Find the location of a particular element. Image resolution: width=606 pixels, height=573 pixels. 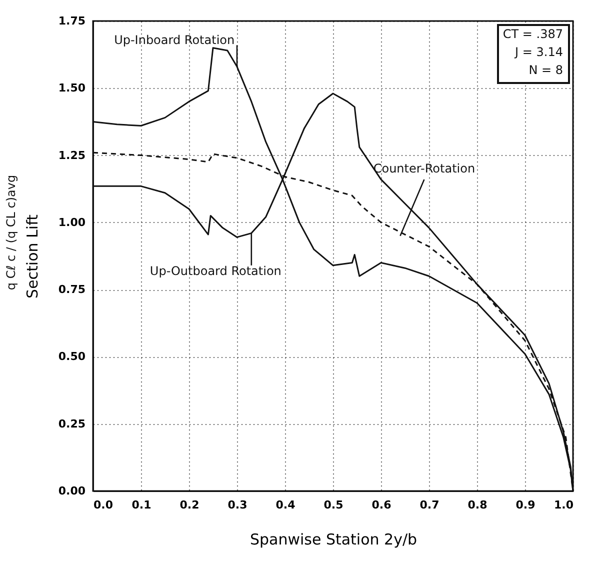

x-tick-label: 0.6 is located at coordinates (382, 505).